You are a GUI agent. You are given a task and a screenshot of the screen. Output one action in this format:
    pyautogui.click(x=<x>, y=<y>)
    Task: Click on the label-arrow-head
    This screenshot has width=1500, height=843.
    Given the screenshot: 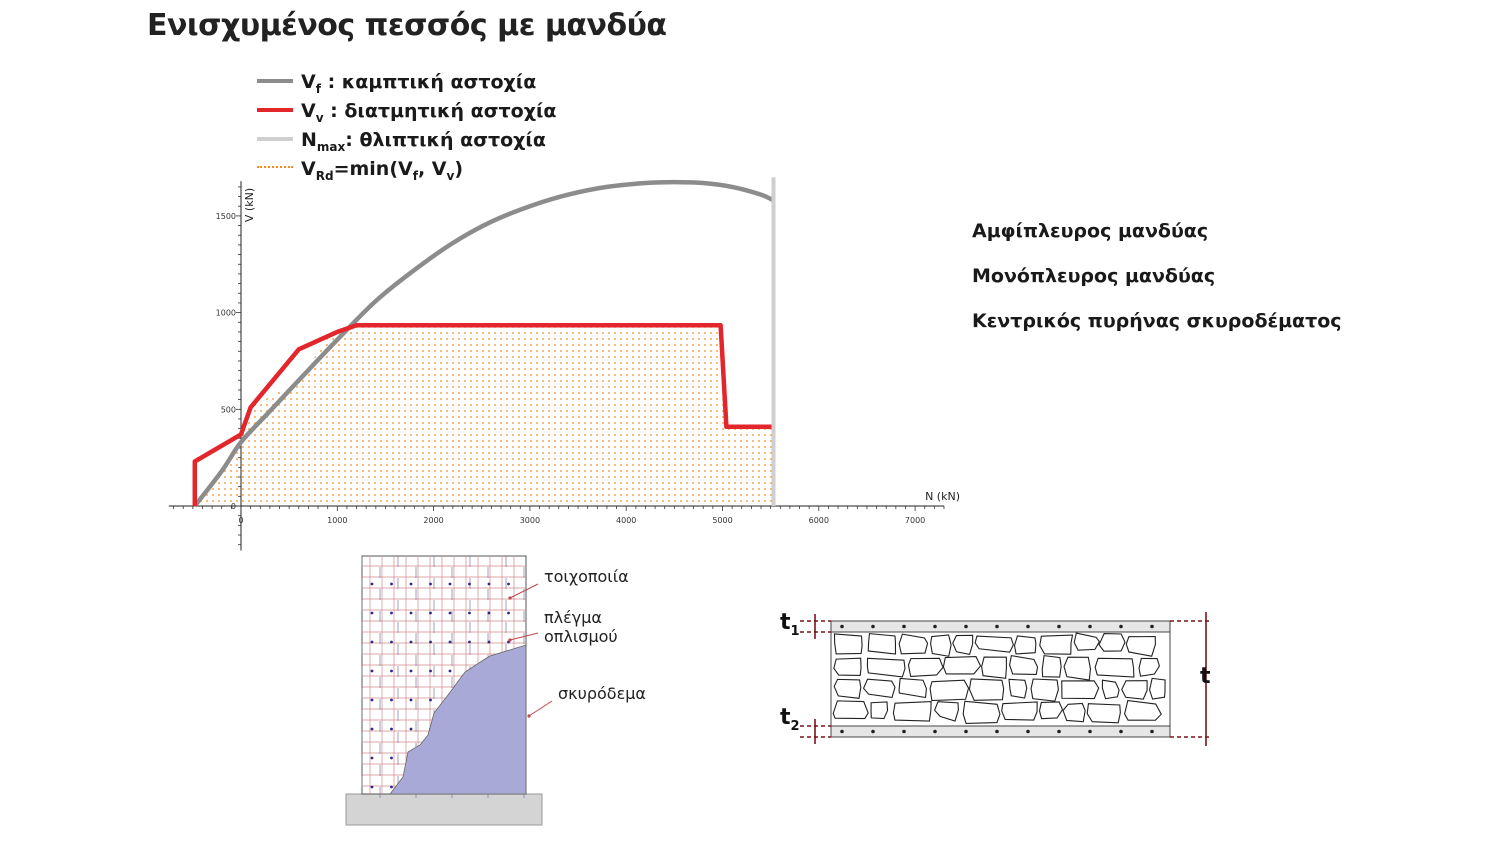 What is the action you would take?
    pyautogui.click(x=510, y=640)
    